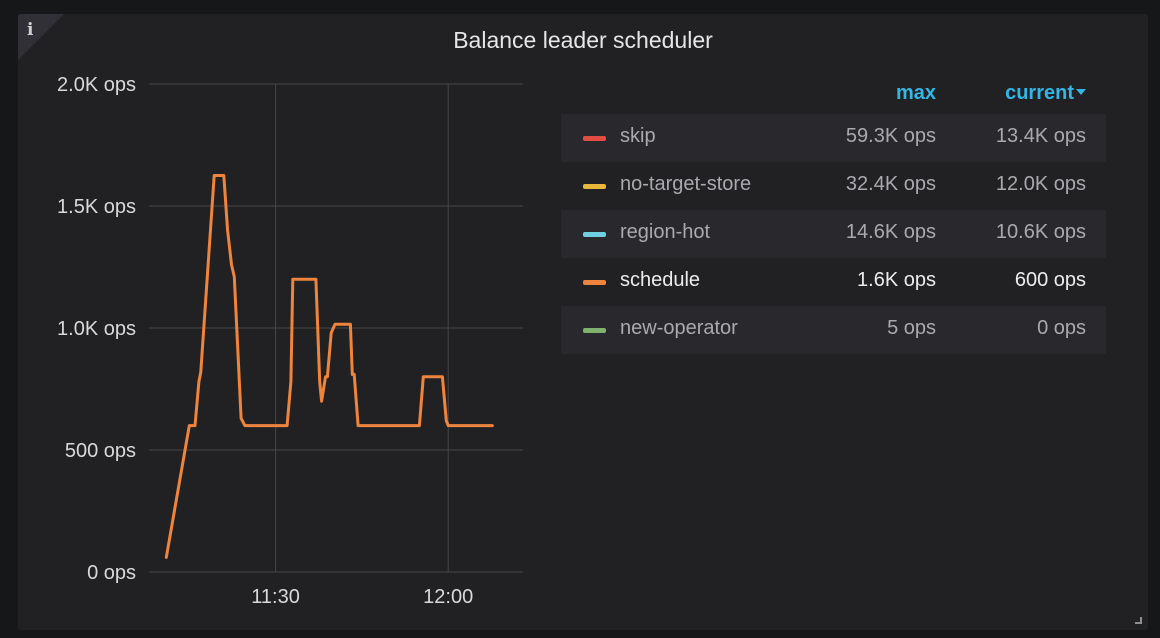 The height and width of the screenshot is (638, 1160). What do you see at coordinates (890, 184) in the screenshot?
I see `series-max-value: 32.4K ops` at bounding box center [890, 184].